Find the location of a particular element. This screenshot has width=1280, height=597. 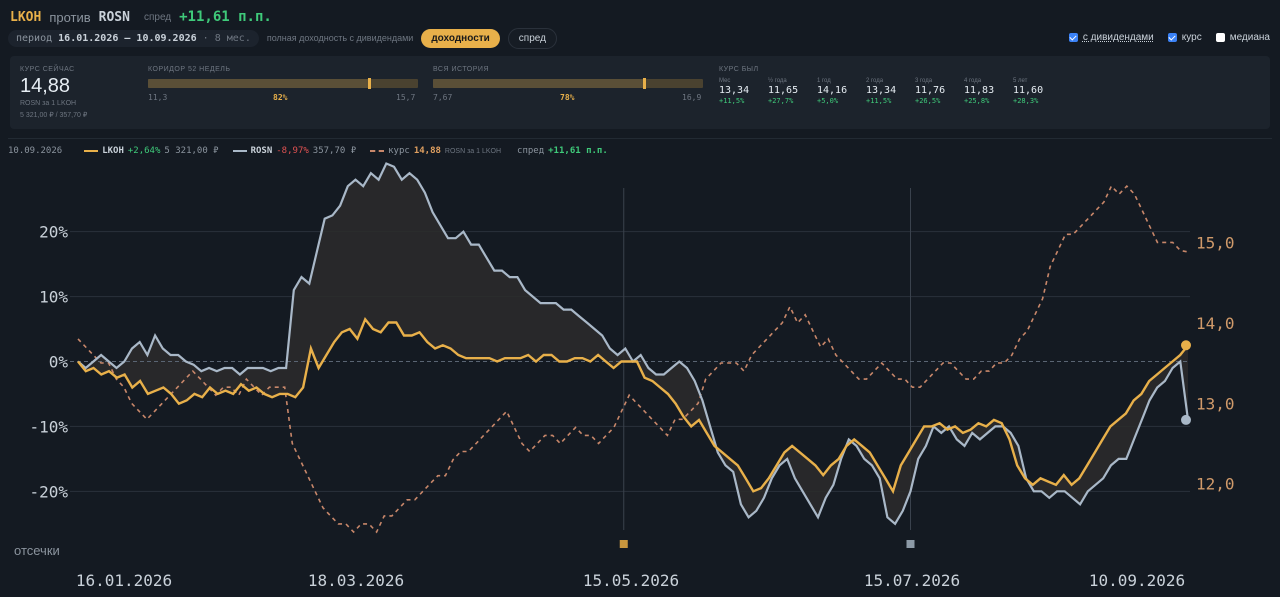

ratio-swatch is located at coordinates (377, 151).